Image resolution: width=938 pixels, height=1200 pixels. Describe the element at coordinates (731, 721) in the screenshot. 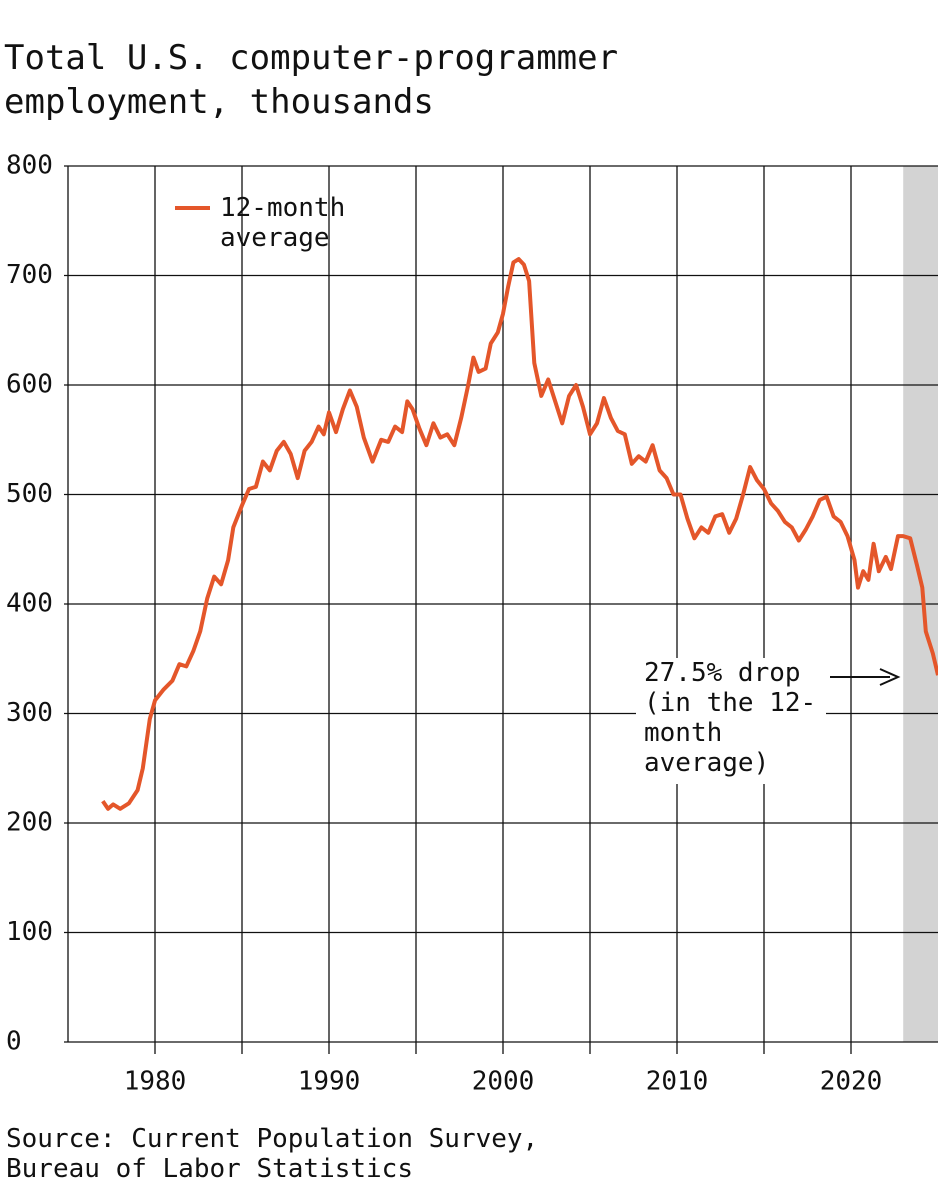

I see `annotation: 27.5% drop (in the 12-month average)` at that location.